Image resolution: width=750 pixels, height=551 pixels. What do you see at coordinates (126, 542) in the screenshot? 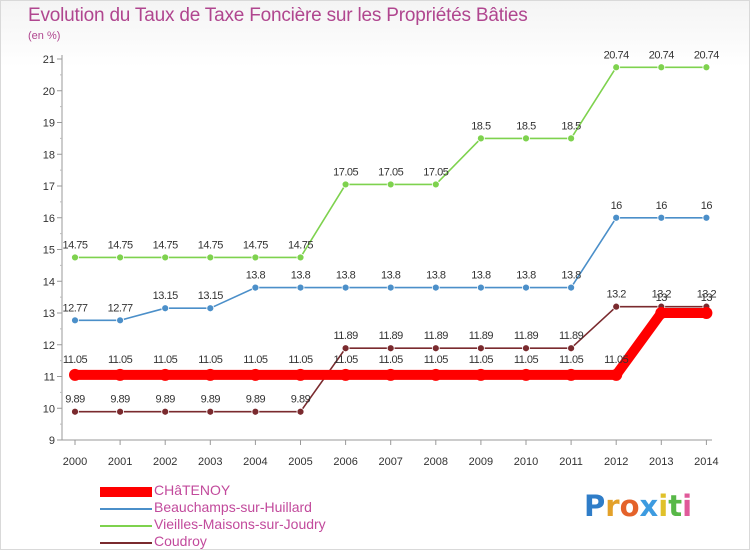
I see `legend-swatch-coudroy` at bounding box center [126, 542].